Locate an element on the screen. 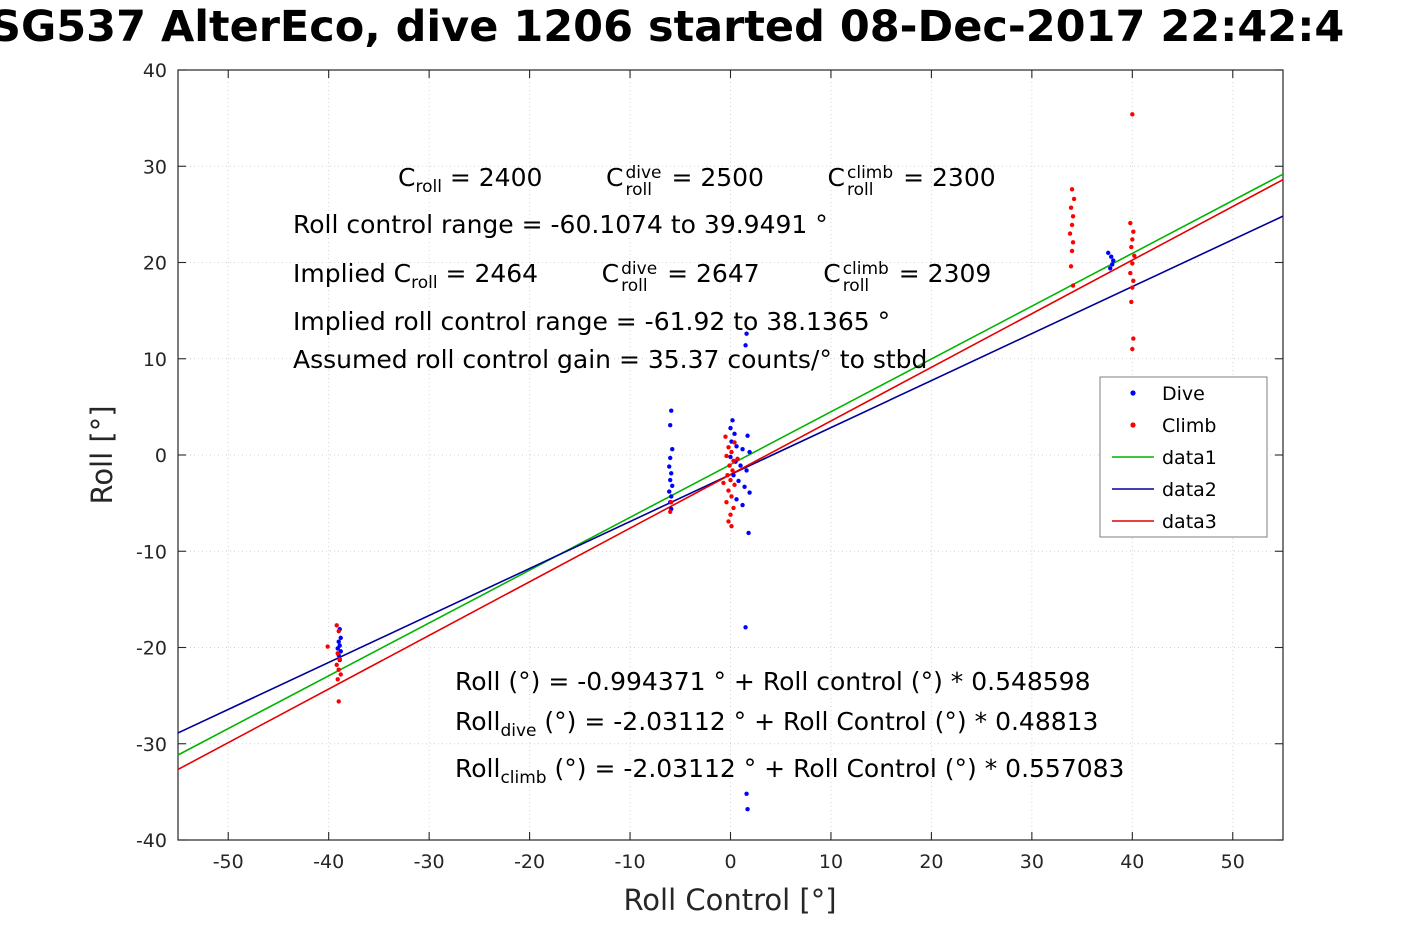 The image size is (1417, 945). y-tick-label: 0 is located at coordinates (161, 456).